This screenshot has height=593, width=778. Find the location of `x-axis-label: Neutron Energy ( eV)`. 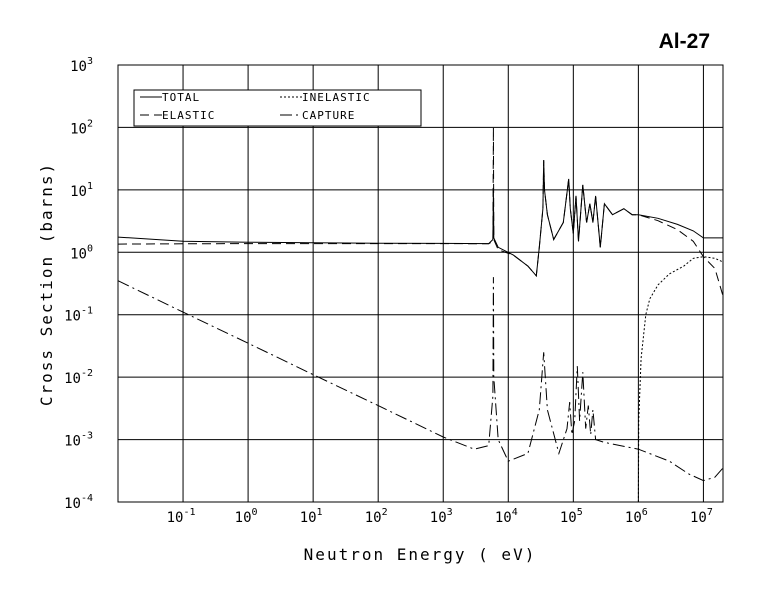

x-axis-label: Neutron Energy ( eV) is located at coordinates (420, 554).